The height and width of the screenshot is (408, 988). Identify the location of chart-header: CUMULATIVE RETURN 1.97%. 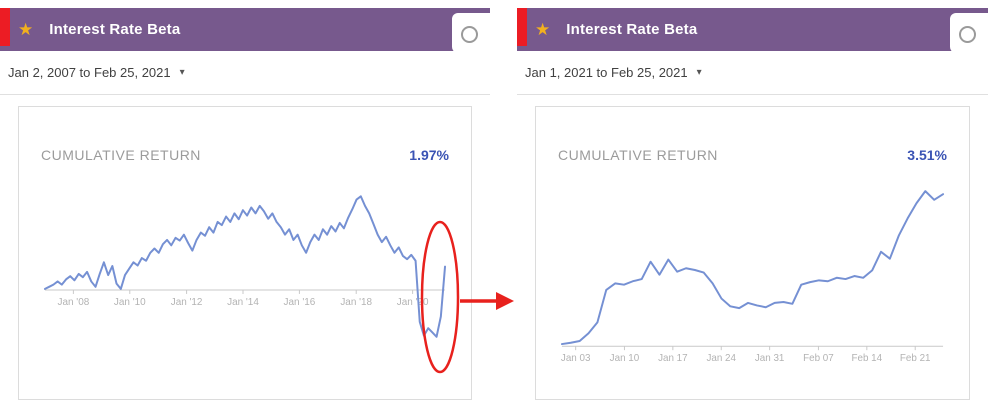
(245, 155).